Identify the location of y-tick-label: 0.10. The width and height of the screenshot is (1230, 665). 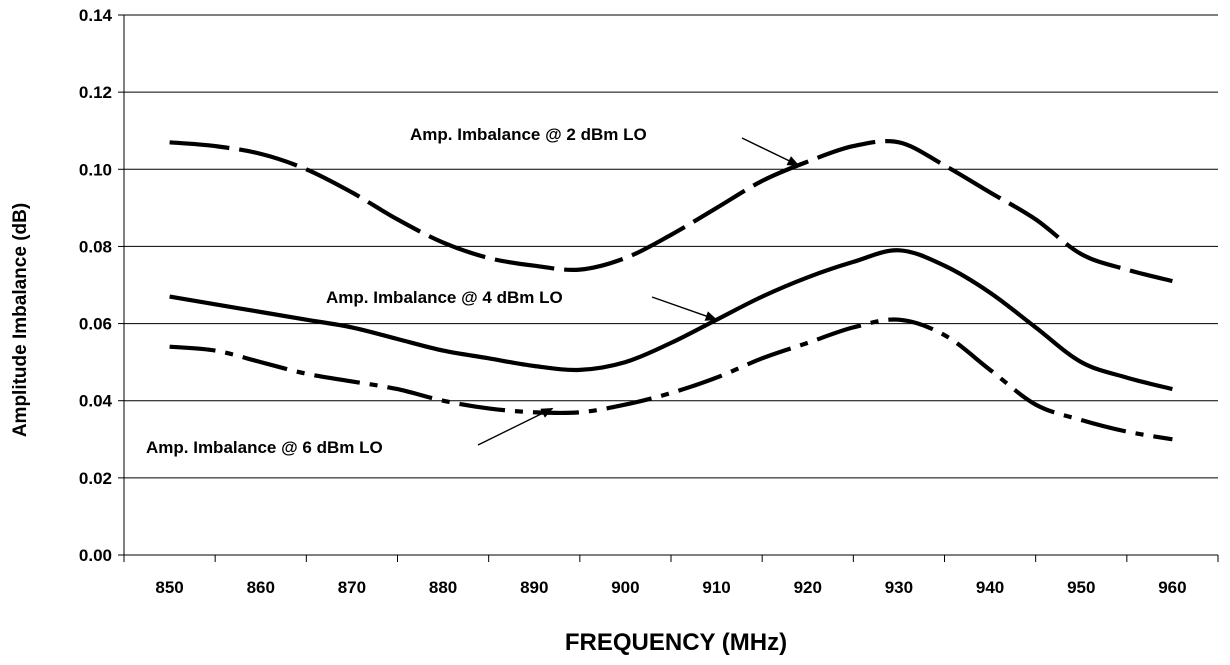
(95, 169).